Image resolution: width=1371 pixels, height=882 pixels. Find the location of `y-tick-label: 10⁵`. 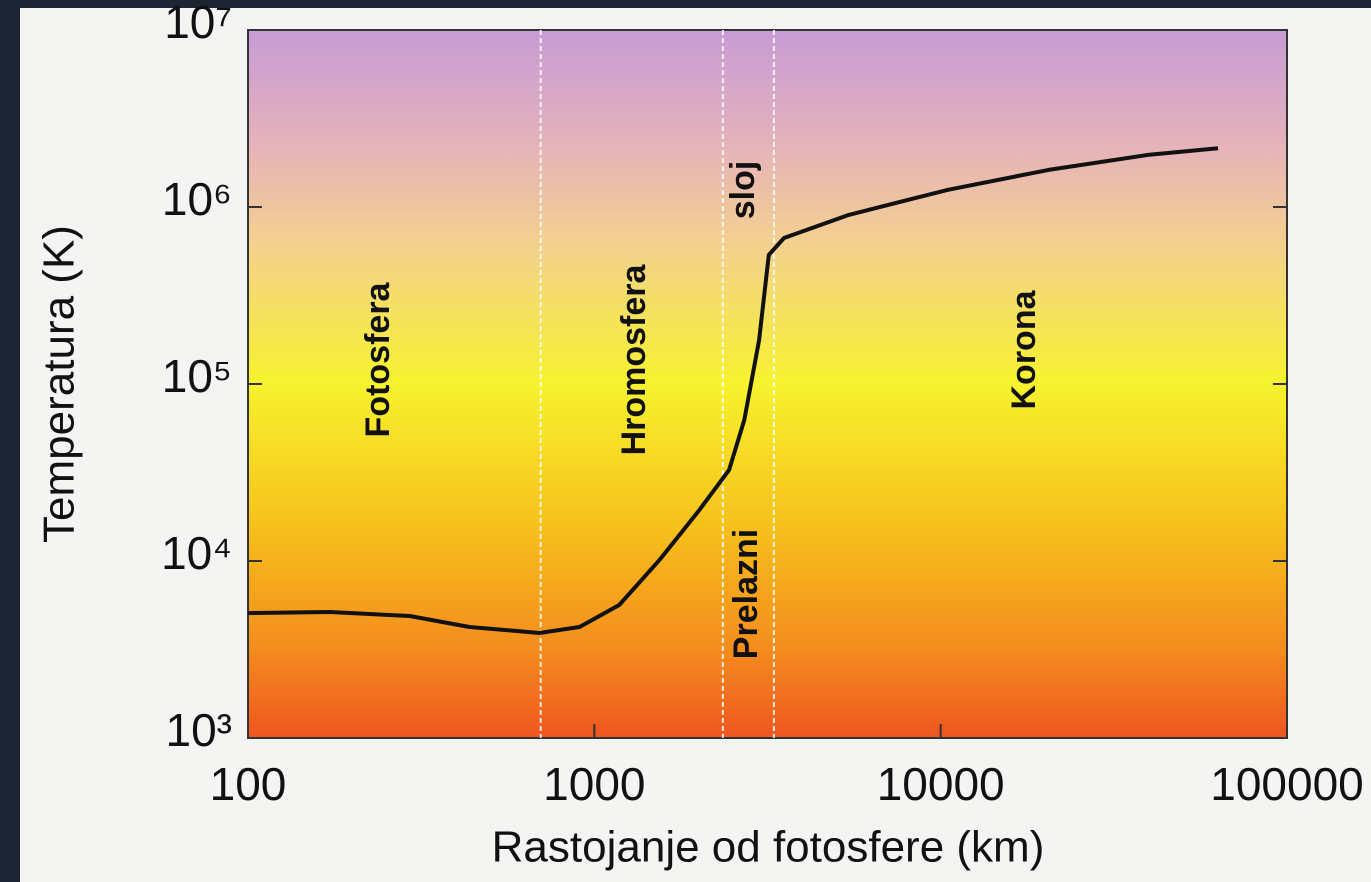

y-tick-label: 10⁵ is located at coordinates (197, 376).